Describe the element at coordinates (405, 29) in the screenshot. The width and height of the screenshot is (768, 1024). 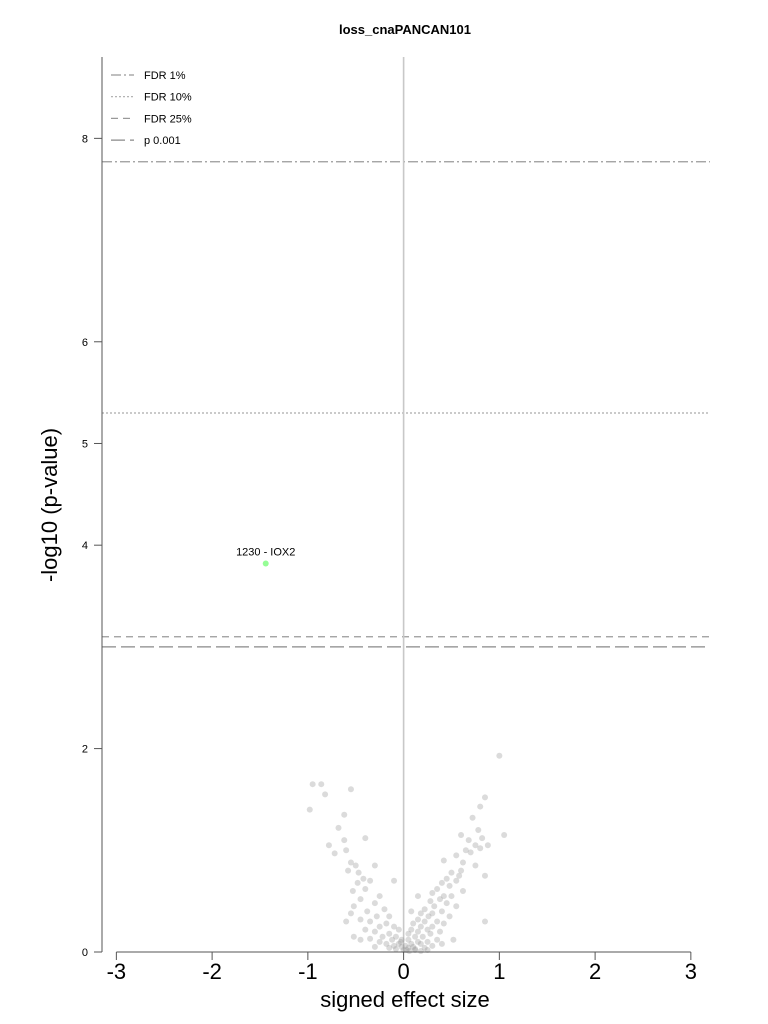
I see `chart-title: loss_cnaPANCAN101` at that location.